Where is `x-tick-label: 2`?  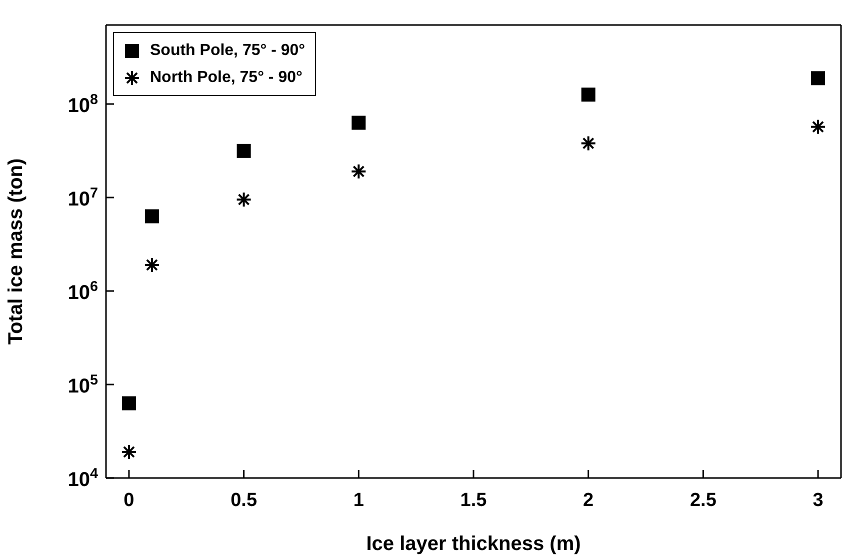
x-tick-label: 2 is located at coordinates (588, 500).